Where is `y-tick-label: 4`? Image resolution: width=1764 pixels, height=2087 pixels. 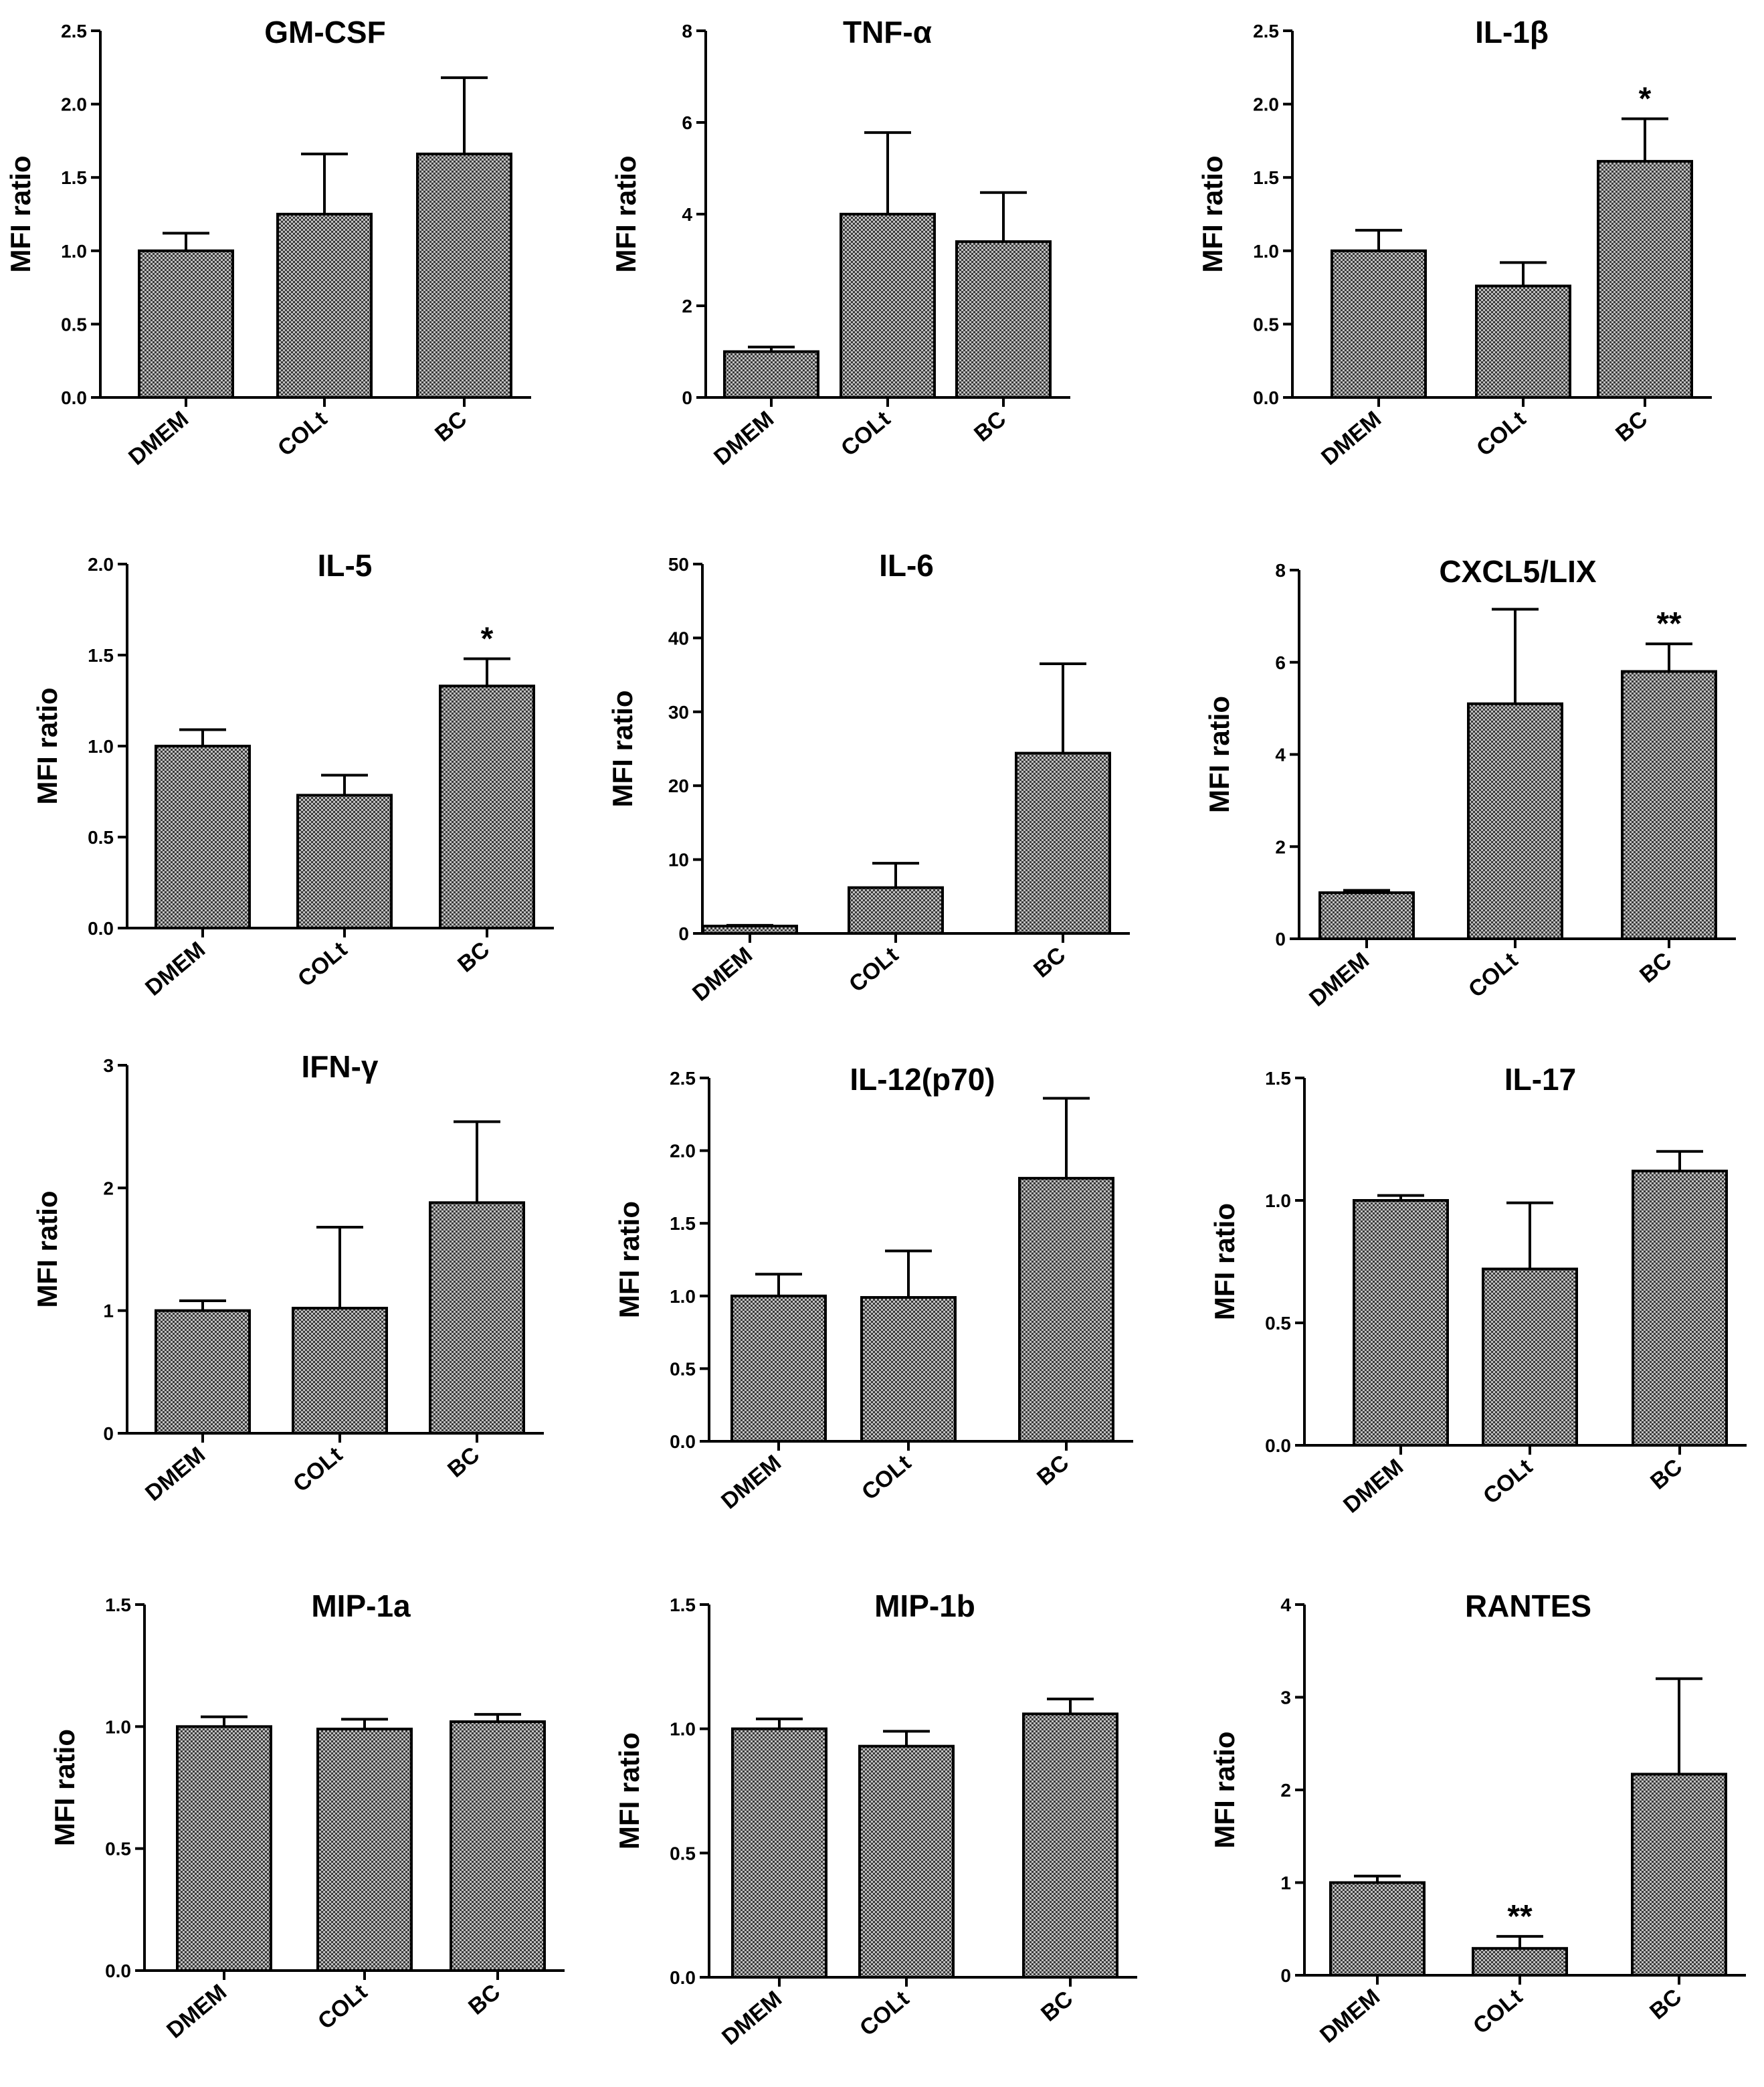 y-tick-label: 4 is located at coordinates (1280, 755).